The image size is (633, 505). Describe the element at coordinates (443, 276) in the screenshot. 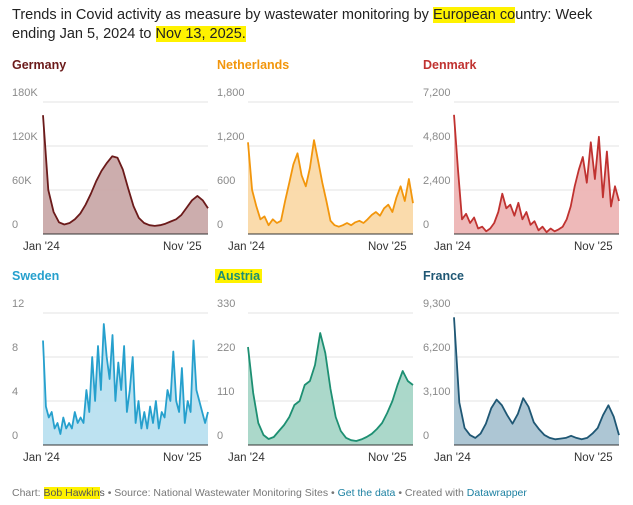

I see `panel-title-france: France` at that location.